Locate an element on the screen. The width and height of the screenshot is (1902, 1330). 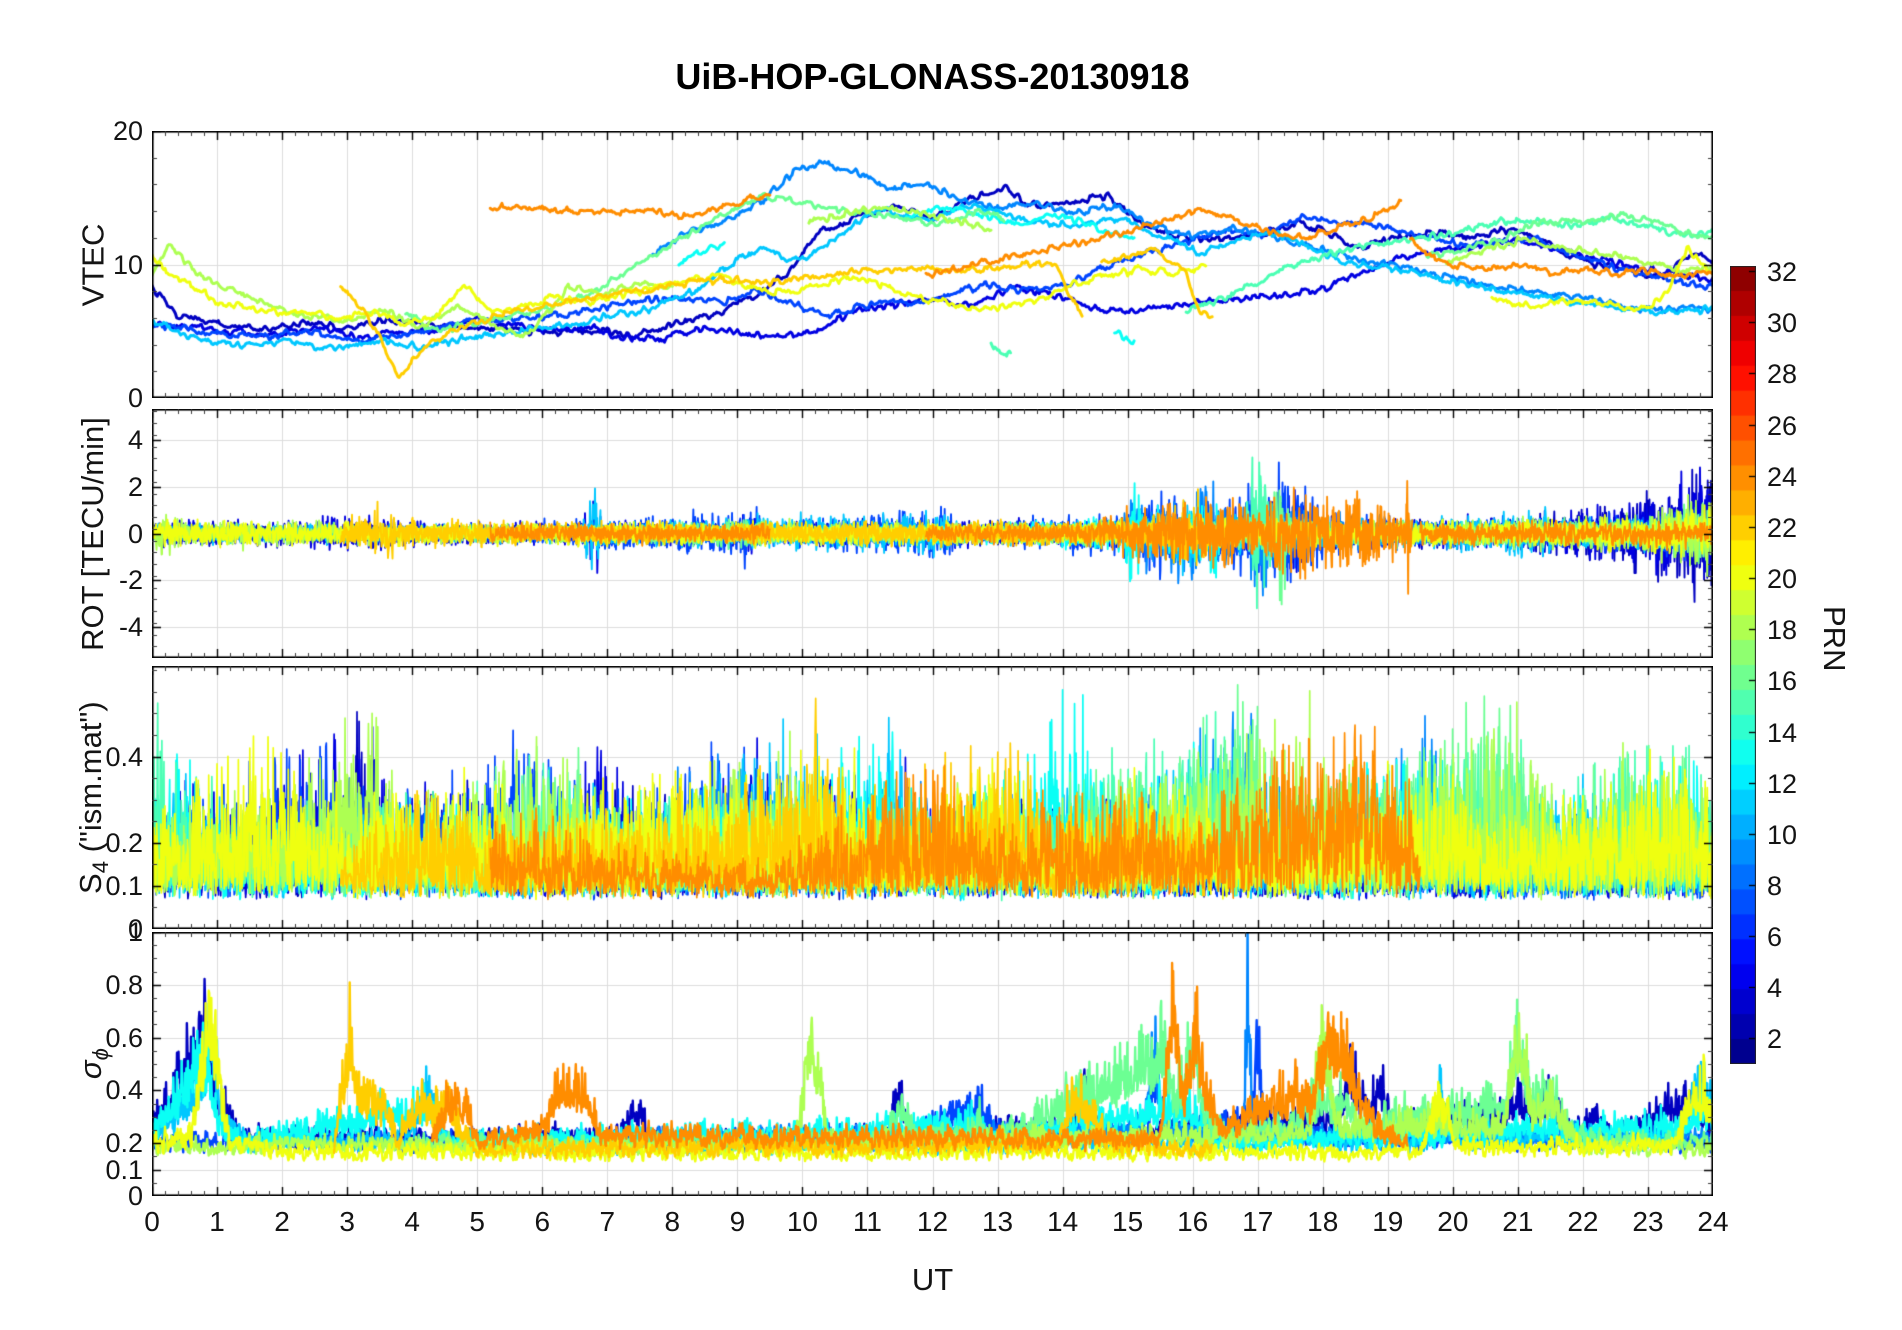
y-tick-label: 1 is located at coordinates (135, 932).